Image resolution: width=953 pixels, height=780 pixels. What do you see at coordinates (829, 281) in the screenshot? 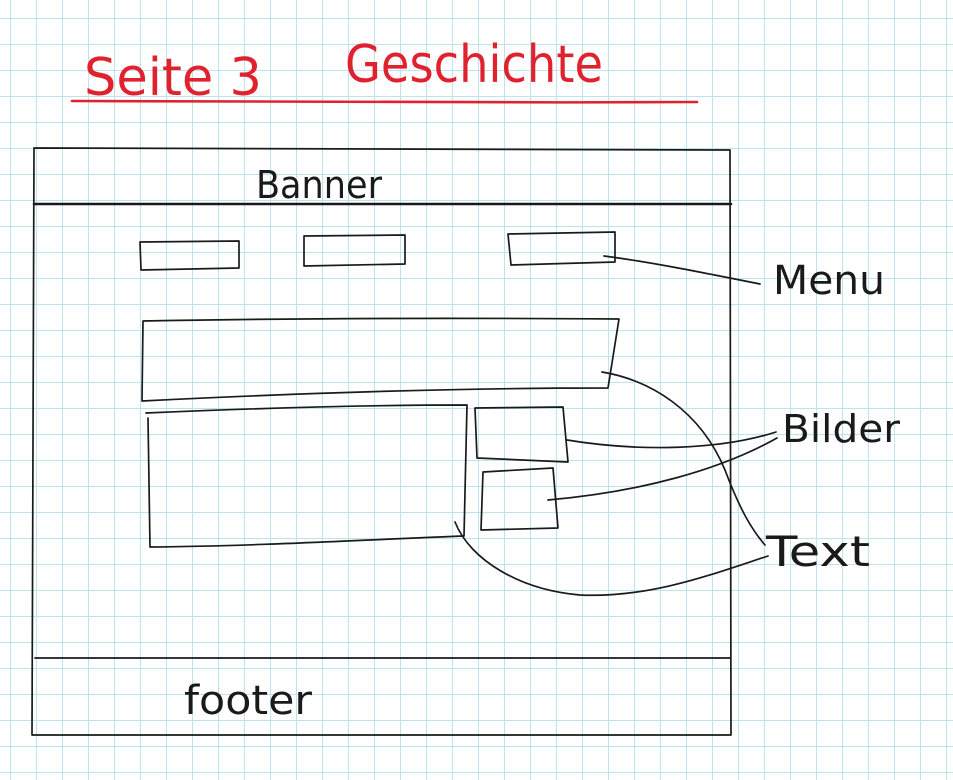
I see `menu-annotation-label: Menu` at bounding box center [829, 281].